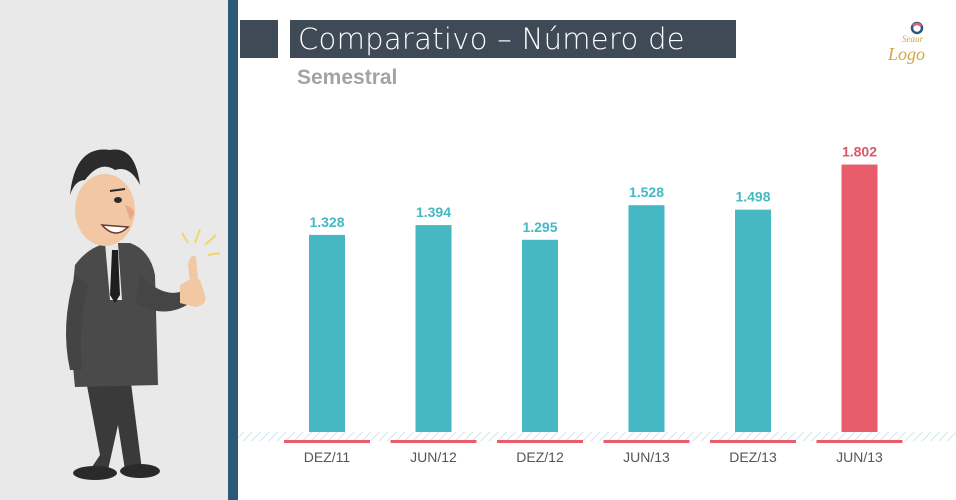 The image size is (956, 500). I want to click on value-label-3: 1.528, so click(646, 192).